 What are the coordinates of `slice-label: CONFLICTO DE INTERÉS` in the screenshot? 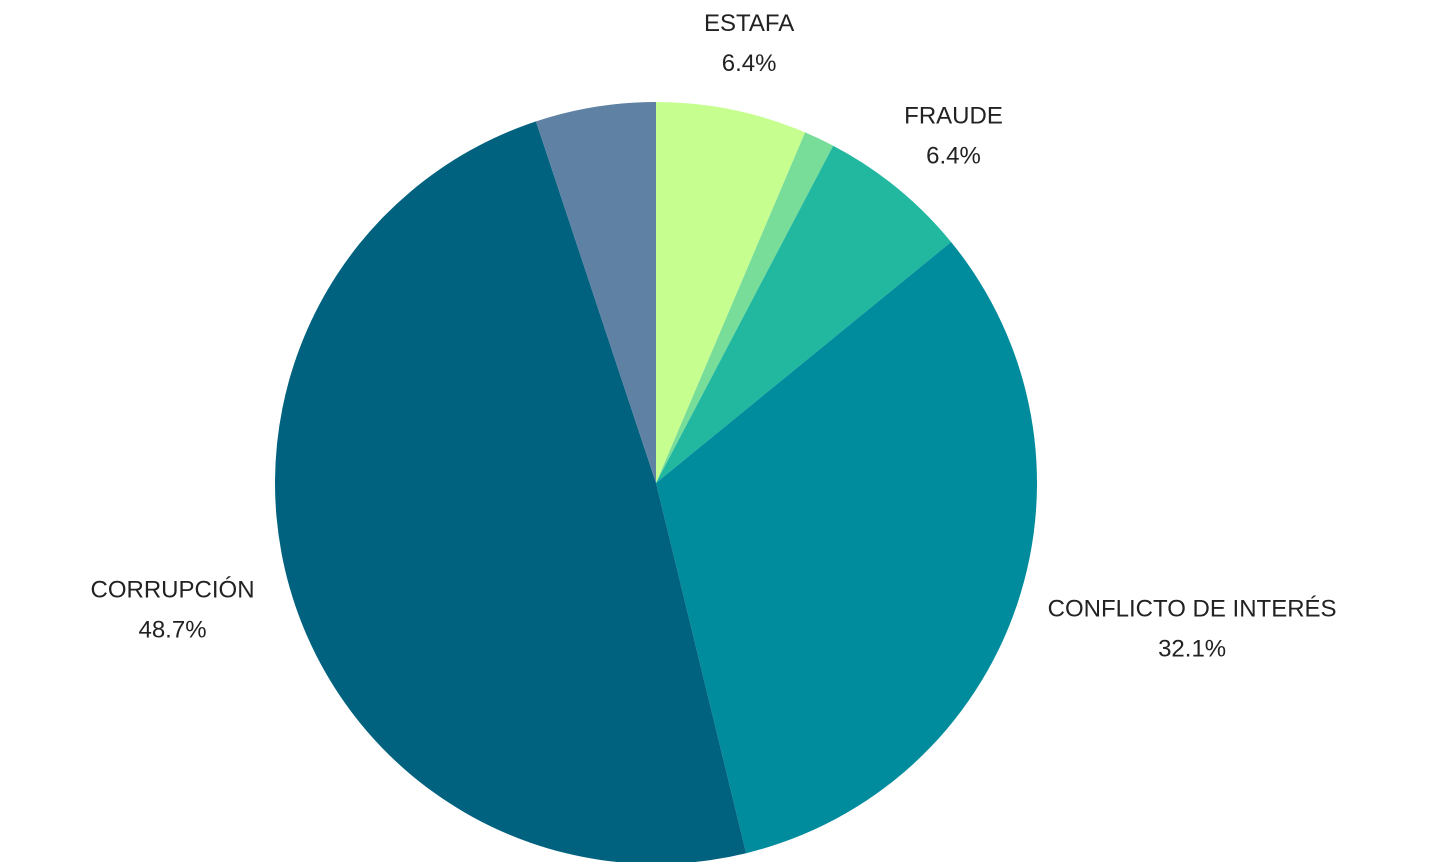 It's located at (1192, 608).